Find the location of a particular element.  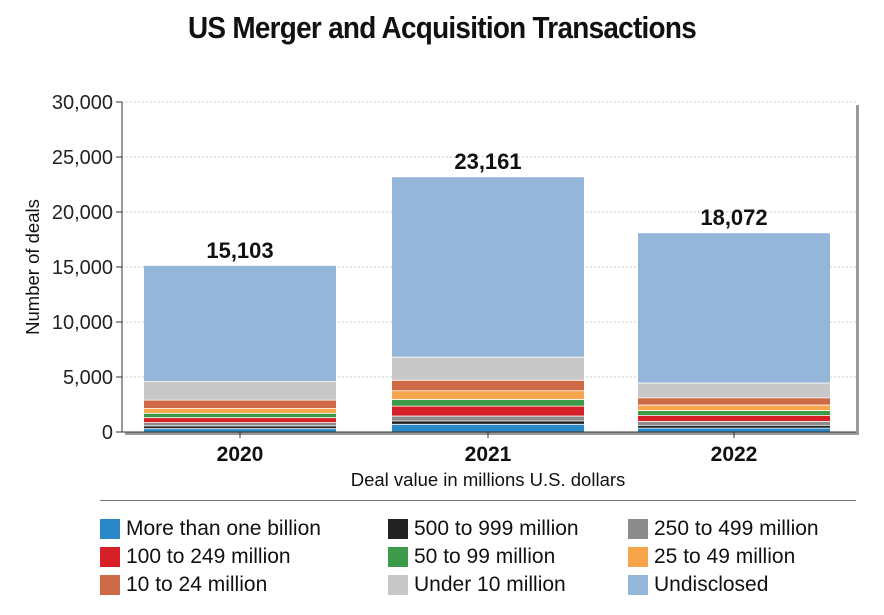

legend-item: 25 to 49 million is located at coordinates (711, 557).